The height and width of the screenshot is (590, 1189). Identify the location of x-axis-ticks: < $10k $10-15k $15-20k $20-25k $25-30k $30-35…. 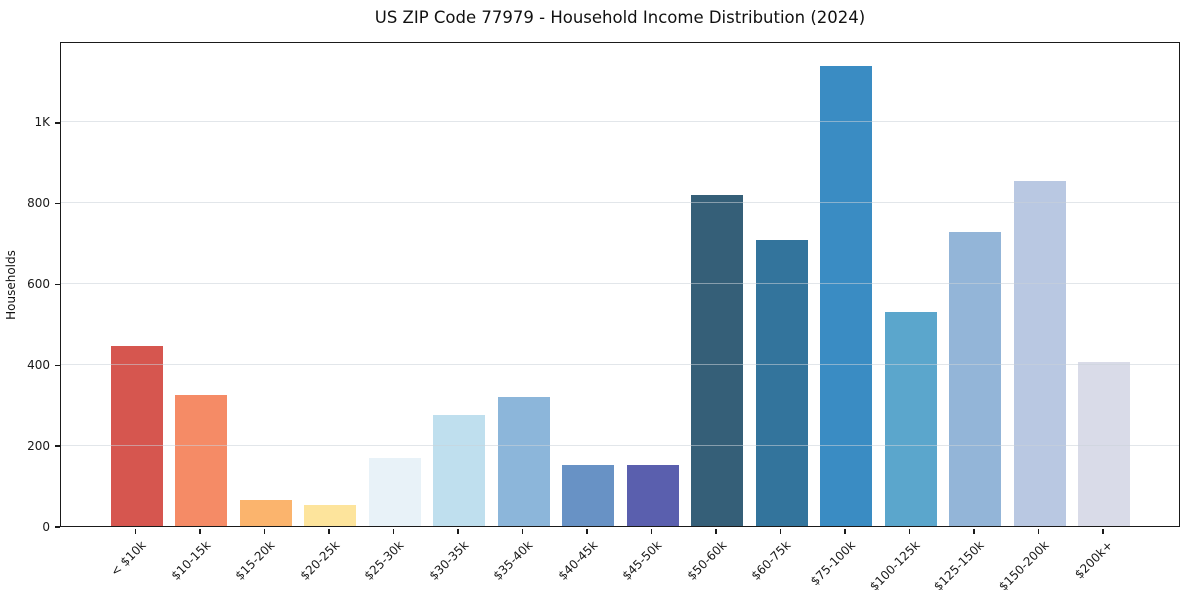
(620, 559).